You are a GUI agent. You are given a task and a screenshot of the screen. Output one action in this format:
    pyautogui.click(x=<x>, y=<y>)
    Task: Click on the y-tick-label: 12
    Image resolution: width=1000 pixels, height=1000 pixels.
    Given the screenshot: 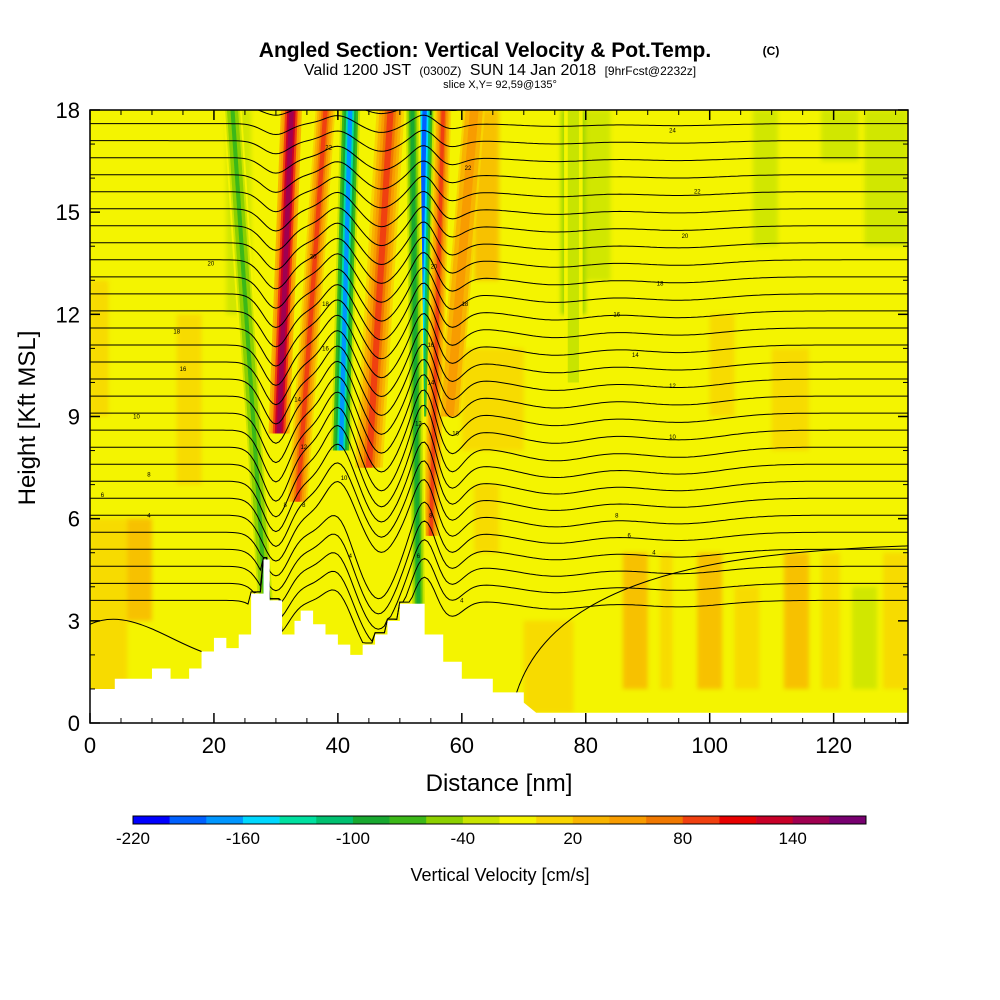 What is the action you would take?
    pyautogui.click(x=68, y=314)
    